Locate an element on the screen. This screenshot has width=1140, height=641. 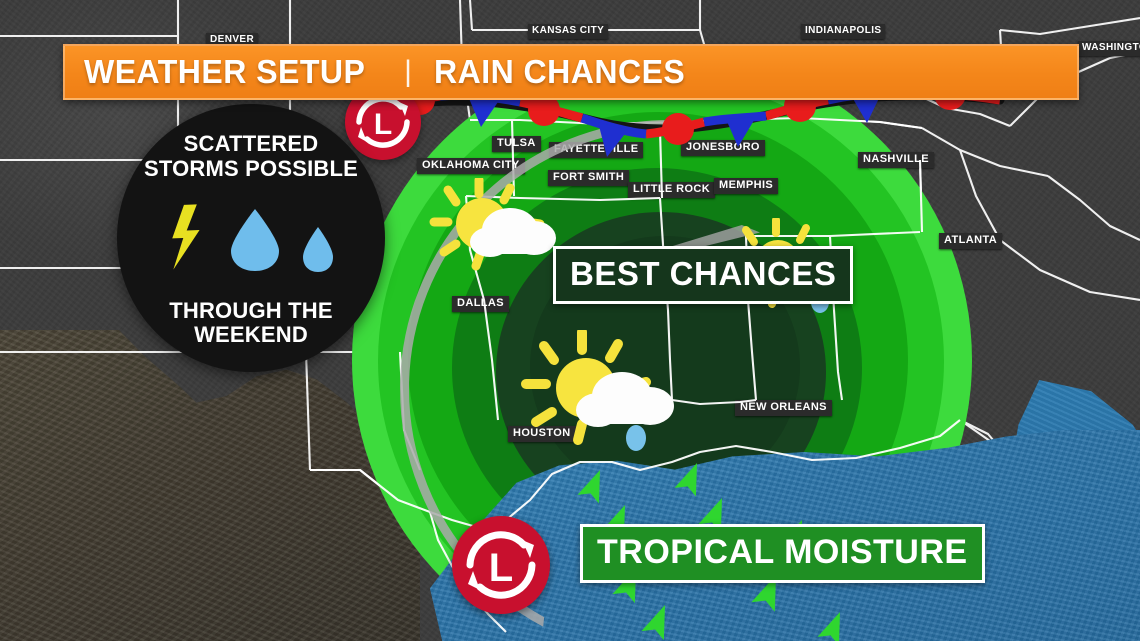
city-label: OKLAHOMA CITY is located at coordinates (471, 166).